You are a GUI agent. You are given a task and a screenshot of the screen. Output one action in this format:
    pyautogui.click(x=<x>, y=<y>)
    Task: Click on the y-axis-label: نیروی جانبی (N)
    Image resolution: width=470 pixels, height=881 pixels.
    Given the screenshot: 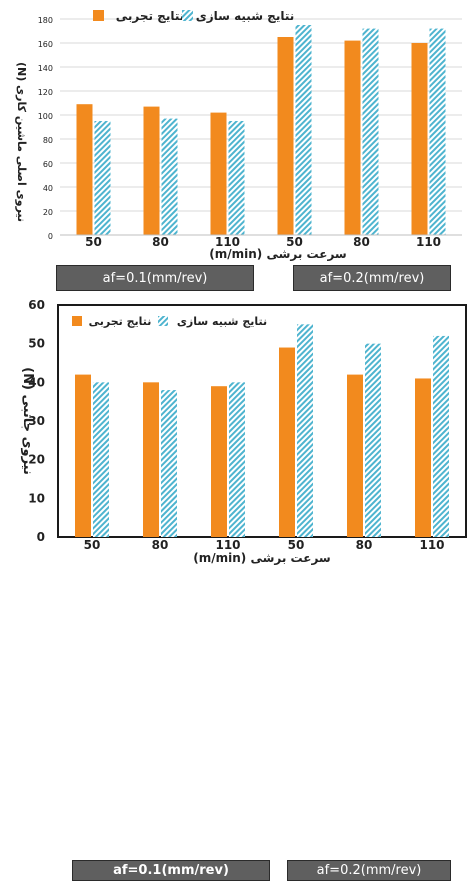 What is the action you would take?
    pyautogui.click(x=27, y=421)
    